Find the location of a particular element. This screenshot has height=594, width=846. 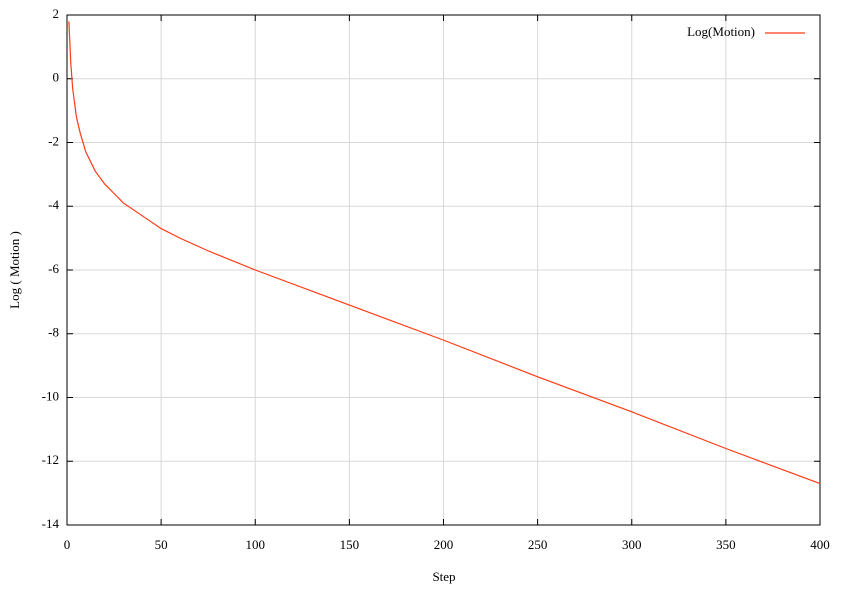

y-tick-label: -6 is located at coordinates (53, 268).